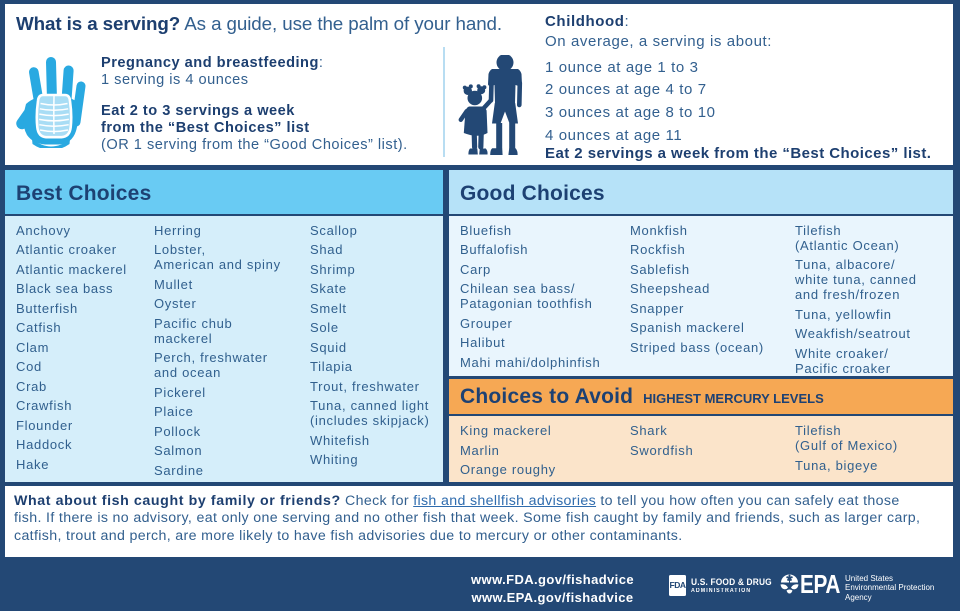 This screenshot has width=960, height=613. What do you see at coordinates (44, 405) in the screenshot?
I see `fish-item: Crawfish` at bounding box center [44, 405].